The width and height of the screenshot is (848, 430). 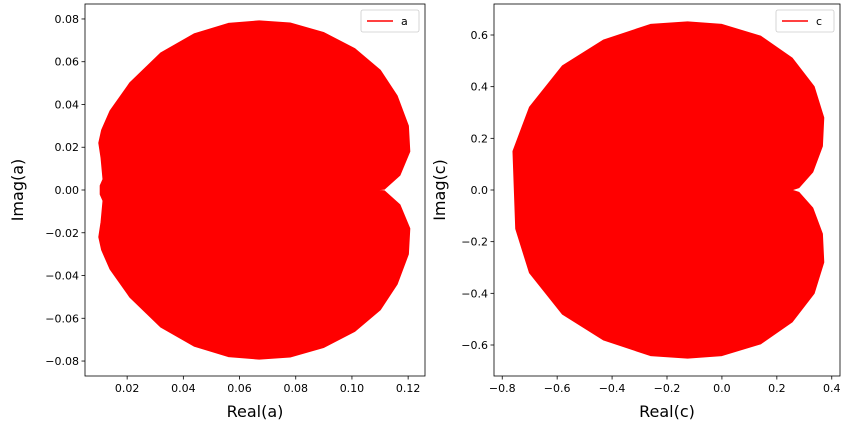 What do you see at coordinates (722, 388) in the screenshot?
I see `x-tick-label: 0.0` at bounding box center [722, 388].